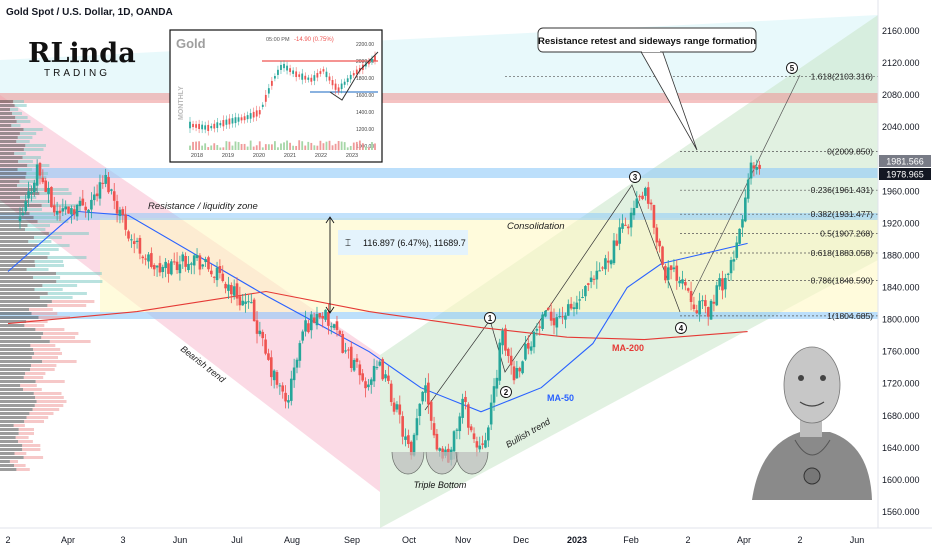 The width and height of the screenshot is (932, 550). I want to click on fib-label: 0.5(1907.268), so click(846, 234).